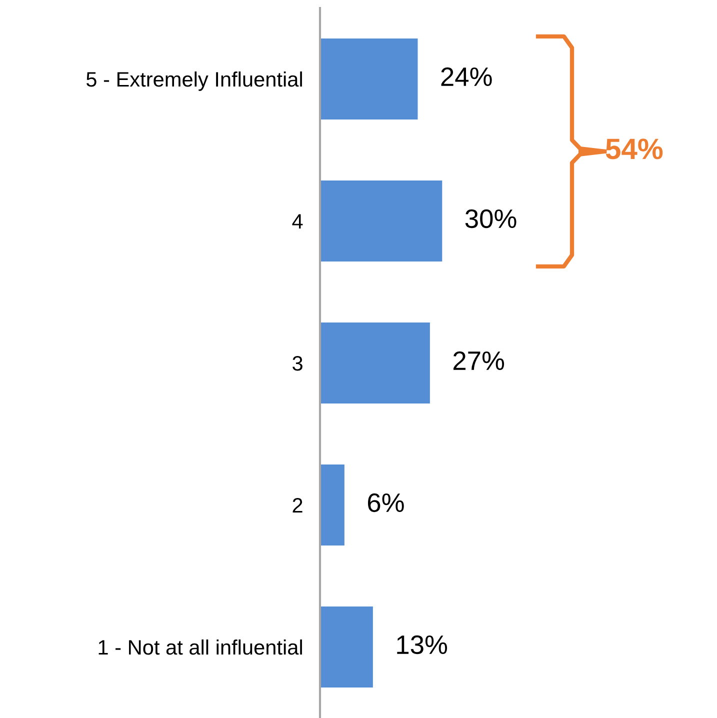  What do you see at coordinates (490, 218) in the screenshot?
I see `data-label: 30%` at bounding box center [490, 218].